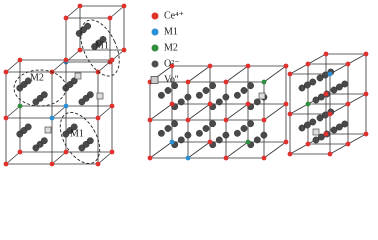 Image resolution: width=378 pixels, height=240 pixels. I want to click on legend-label: O²⁻, so click(172, 63).